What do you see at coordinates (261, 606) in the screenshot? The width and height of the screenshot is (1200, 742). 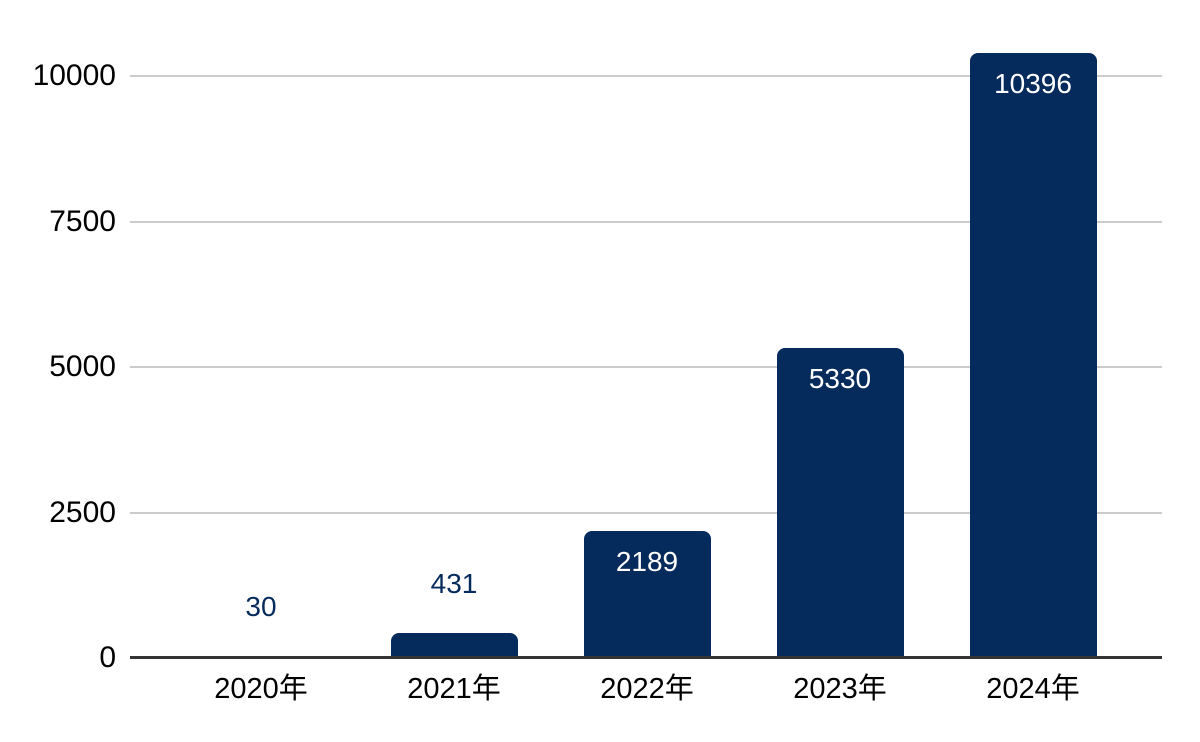 I see `bar-value-label: 30` at bounding box center [261, 606].